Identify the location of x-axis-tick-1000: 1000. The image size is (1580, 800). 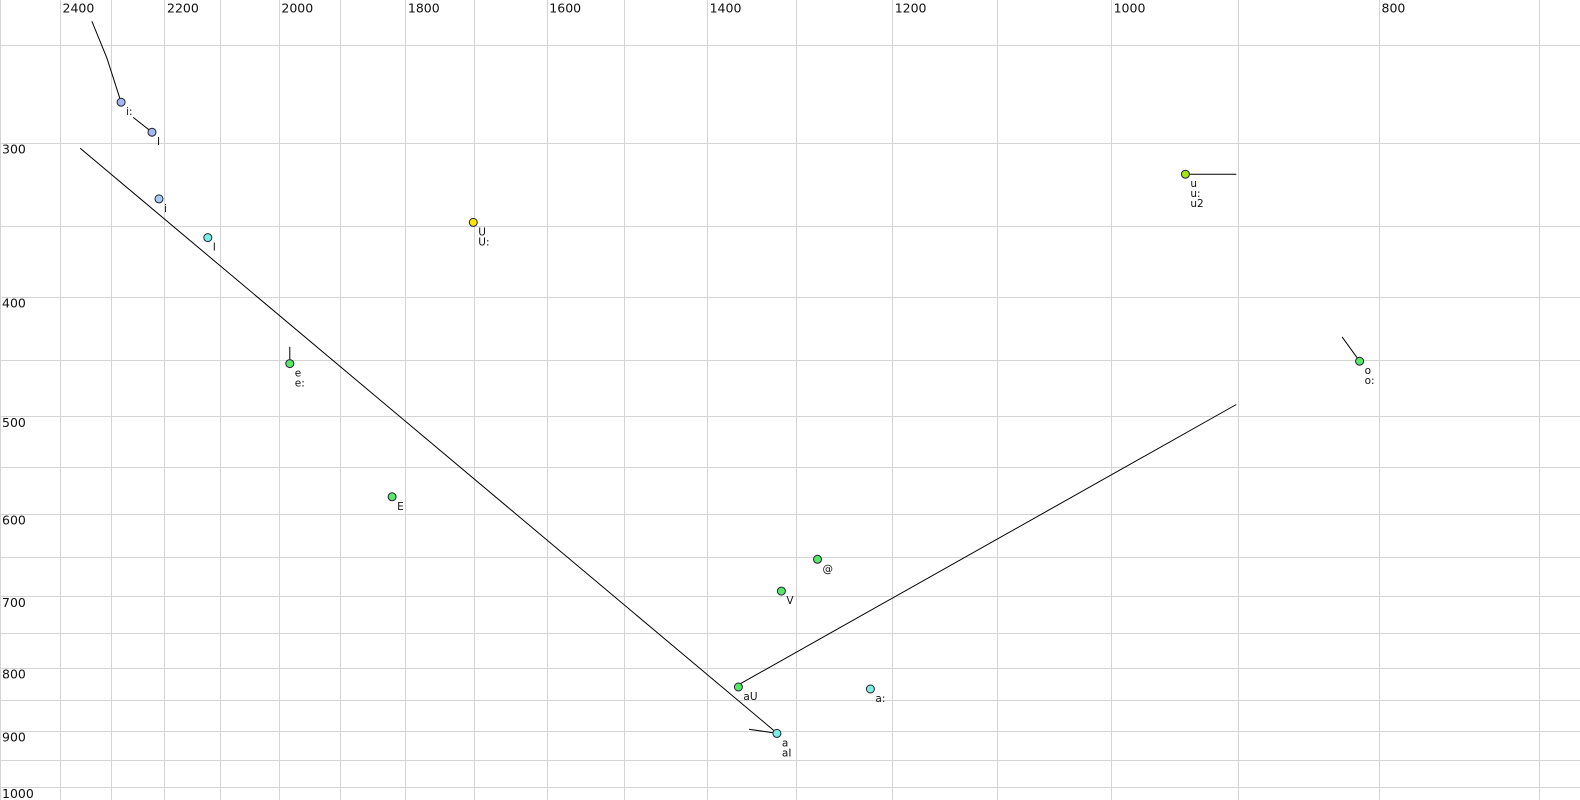
(1130, 8).